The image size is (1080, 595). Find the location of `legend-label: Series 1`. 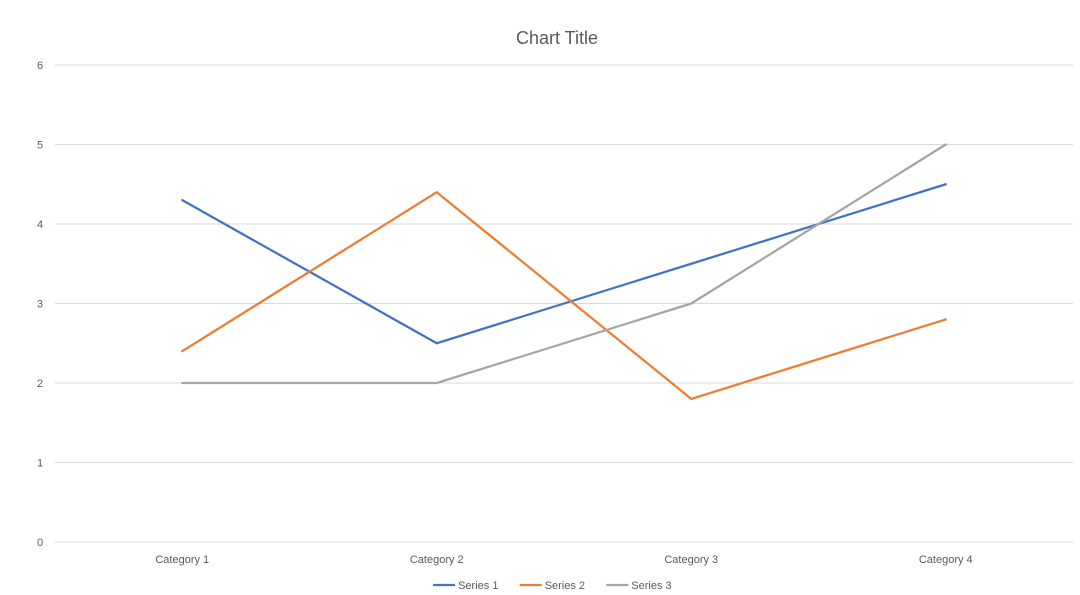

legend-label: Series 1 is located at coordinates (478, 586).